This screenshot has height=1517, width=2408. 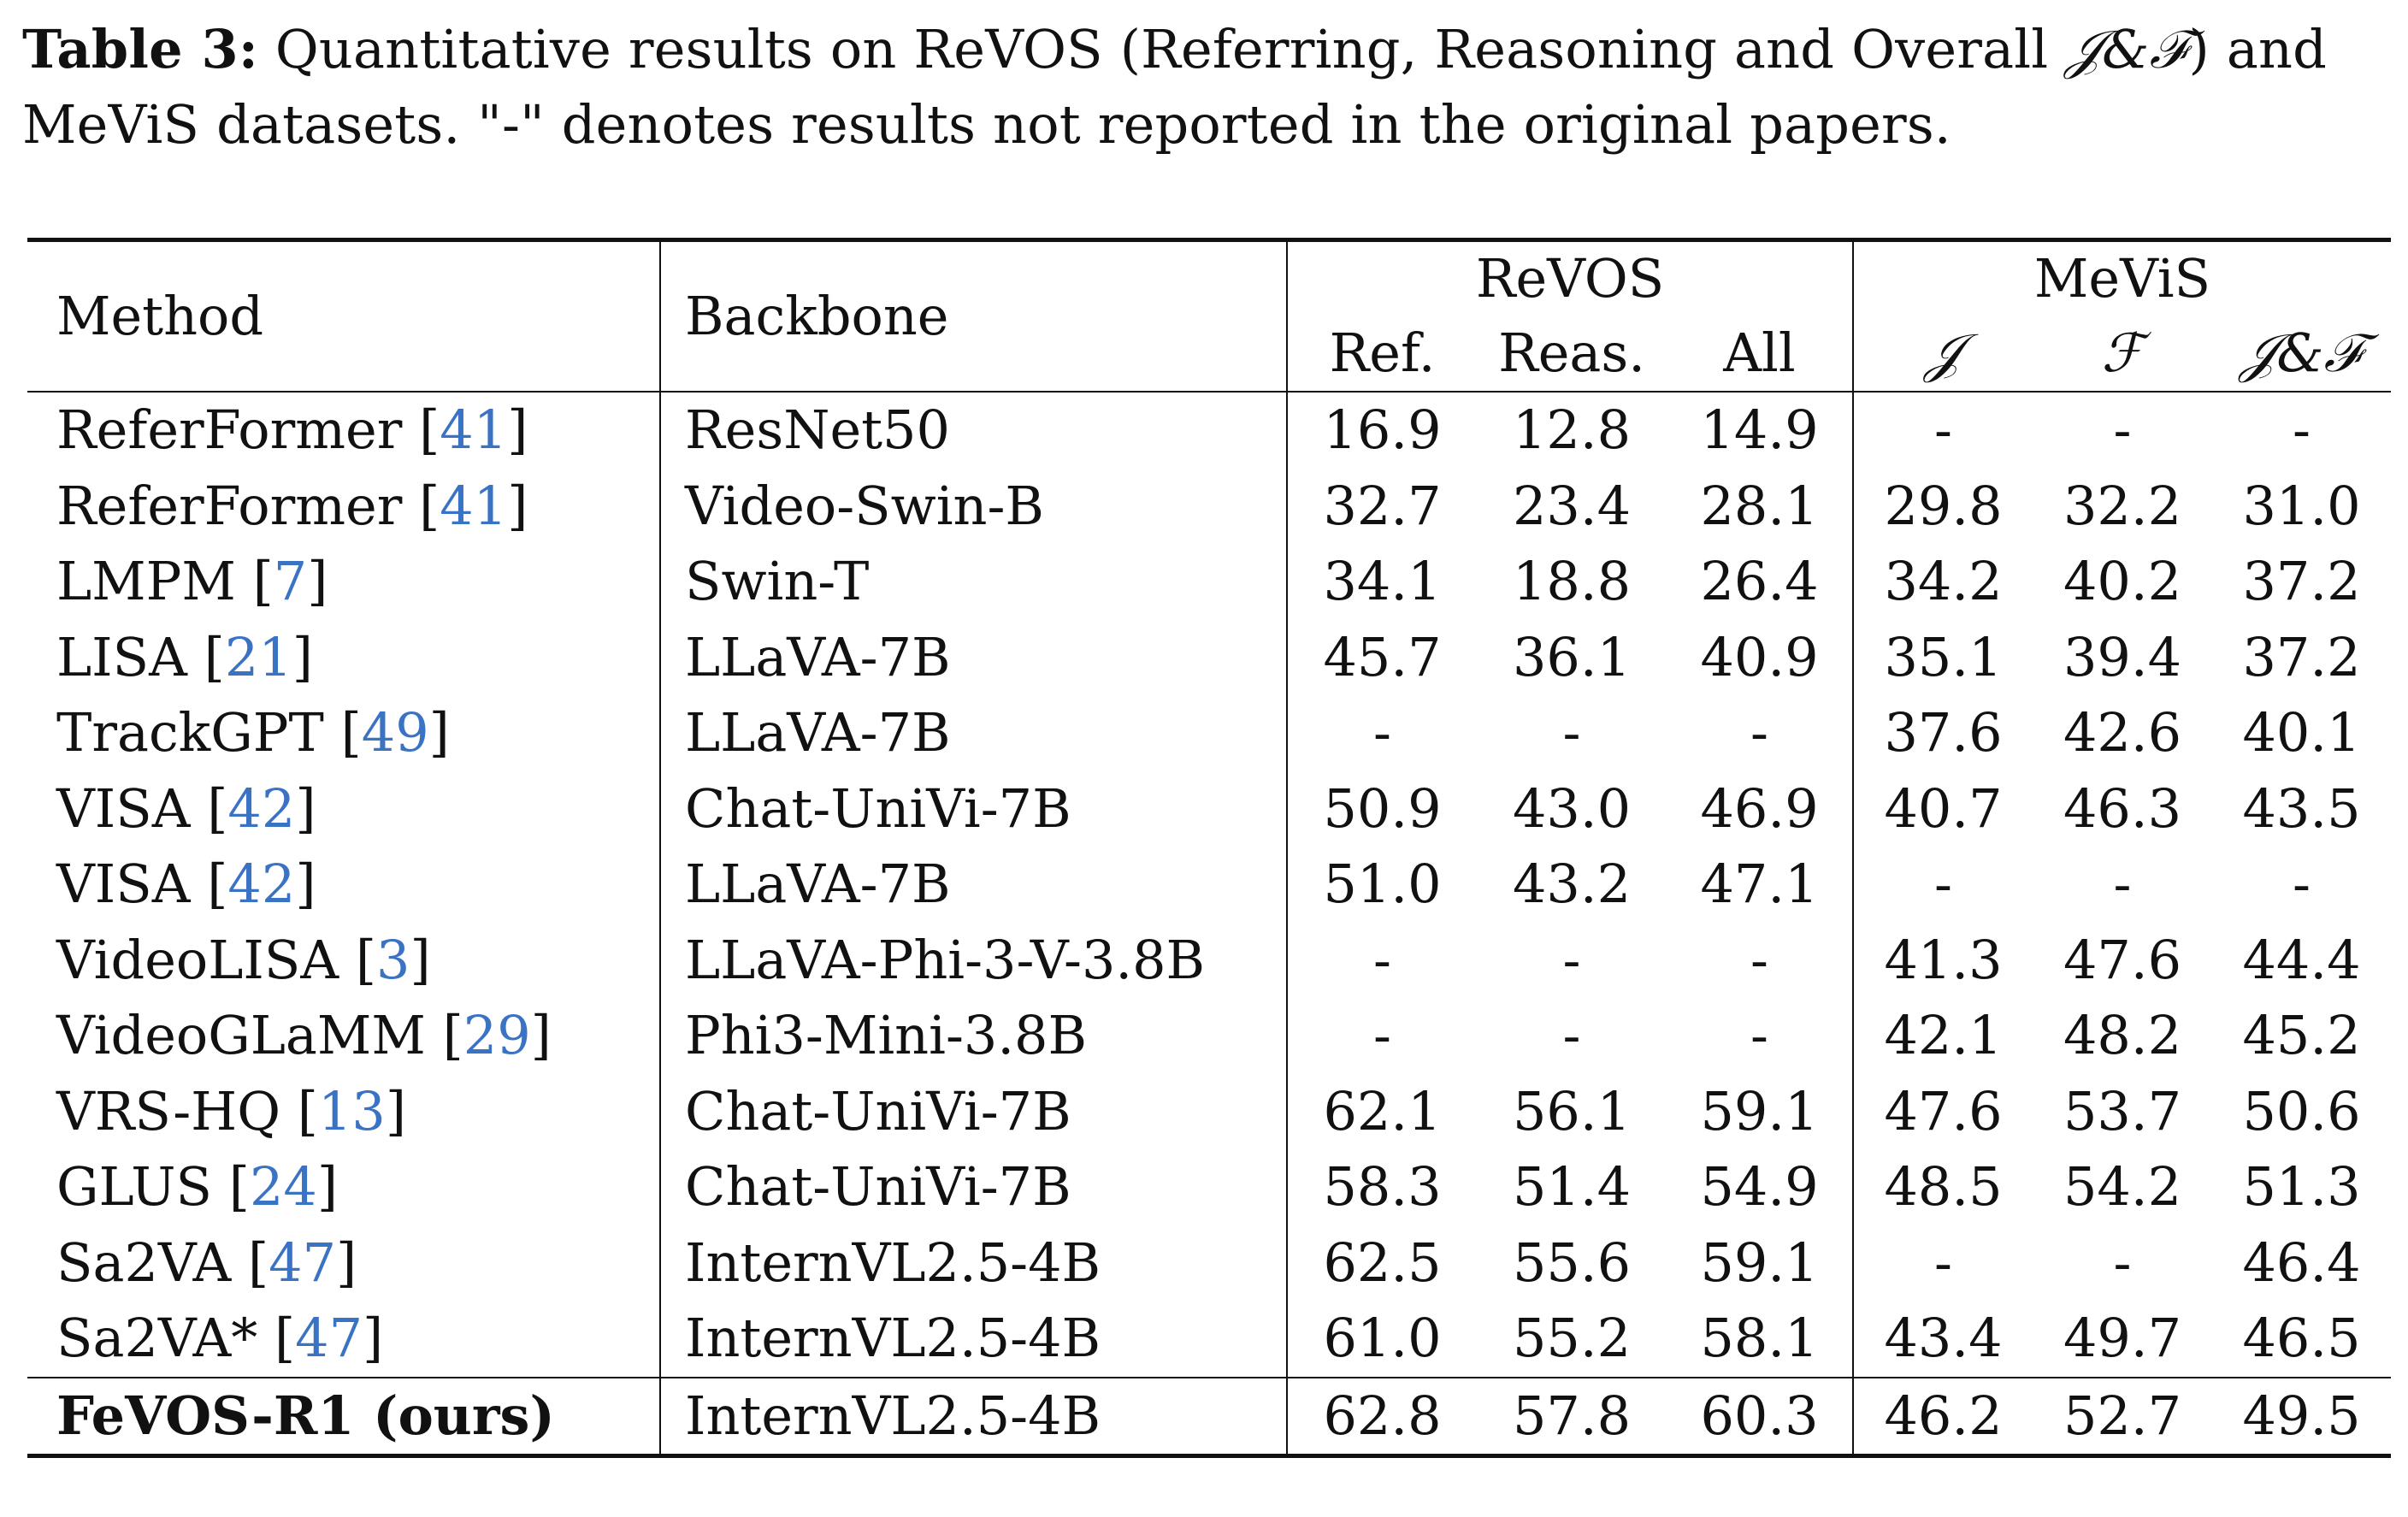 I want to click on mevis-f-cell: 46.3, so click(x=2123, y=808).